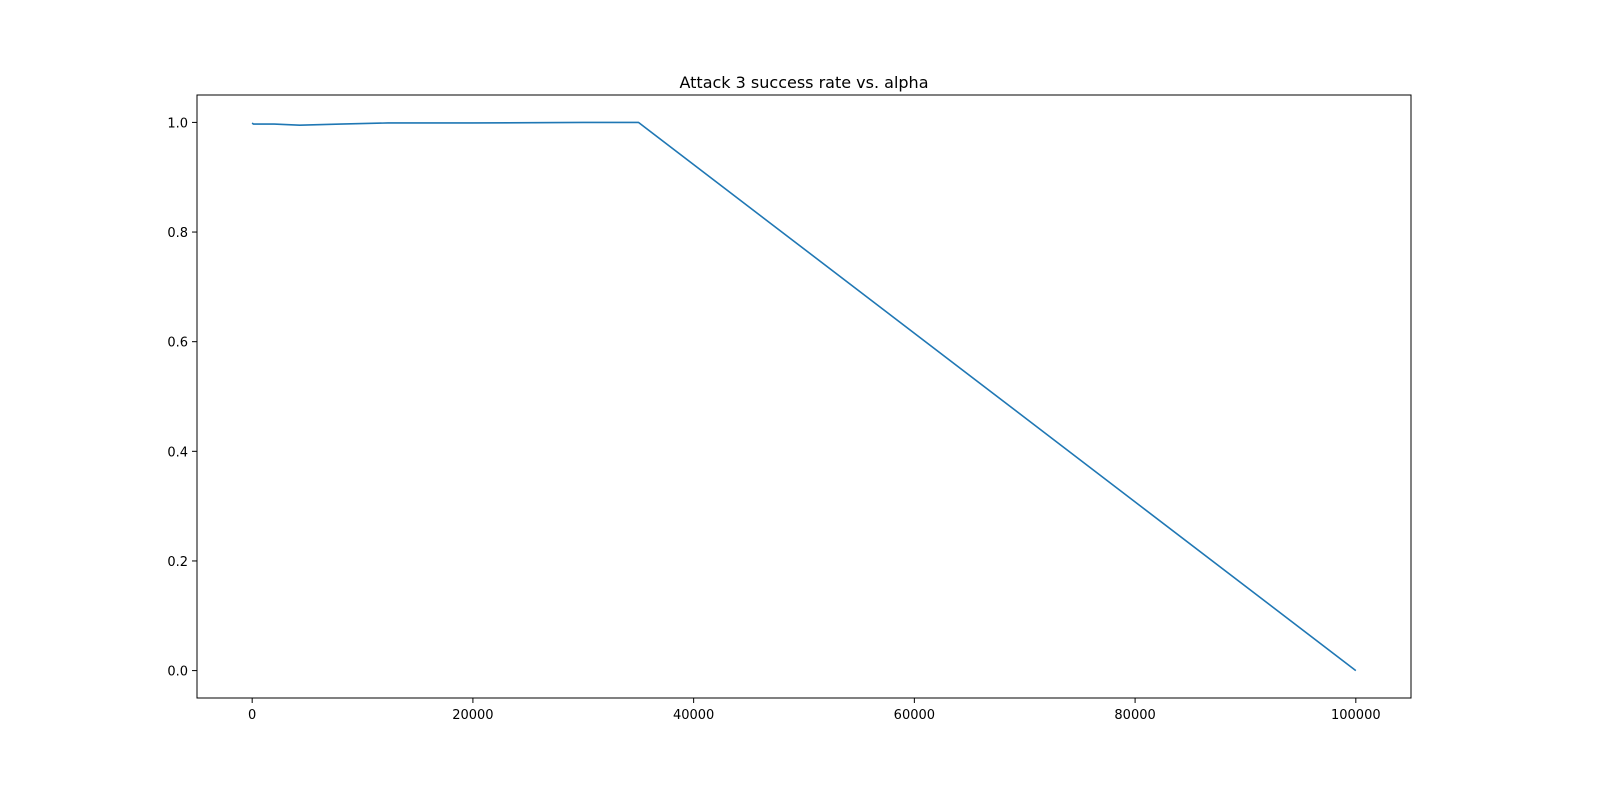 This screenshot has width=1600, height=800. What do you see at coordinates (177, 562) in the screenshot?
I see `y-tick-label: 0.2` at bounding box center [177, 562].